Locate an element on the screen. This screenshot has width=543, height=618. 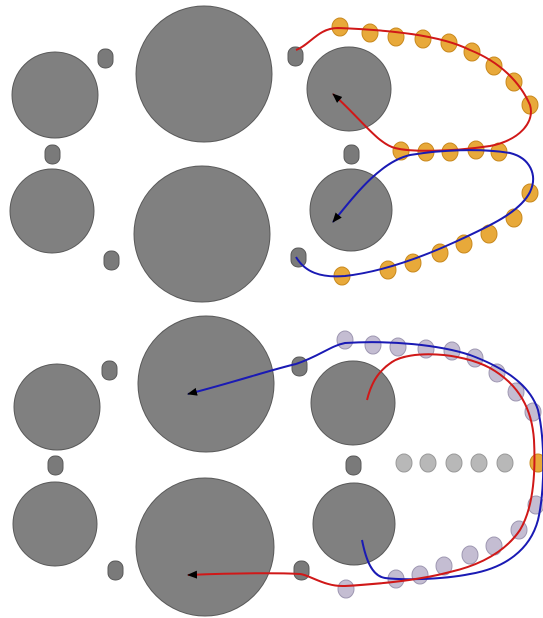
top-left-upper-circle is located at coordinates (55, 95).